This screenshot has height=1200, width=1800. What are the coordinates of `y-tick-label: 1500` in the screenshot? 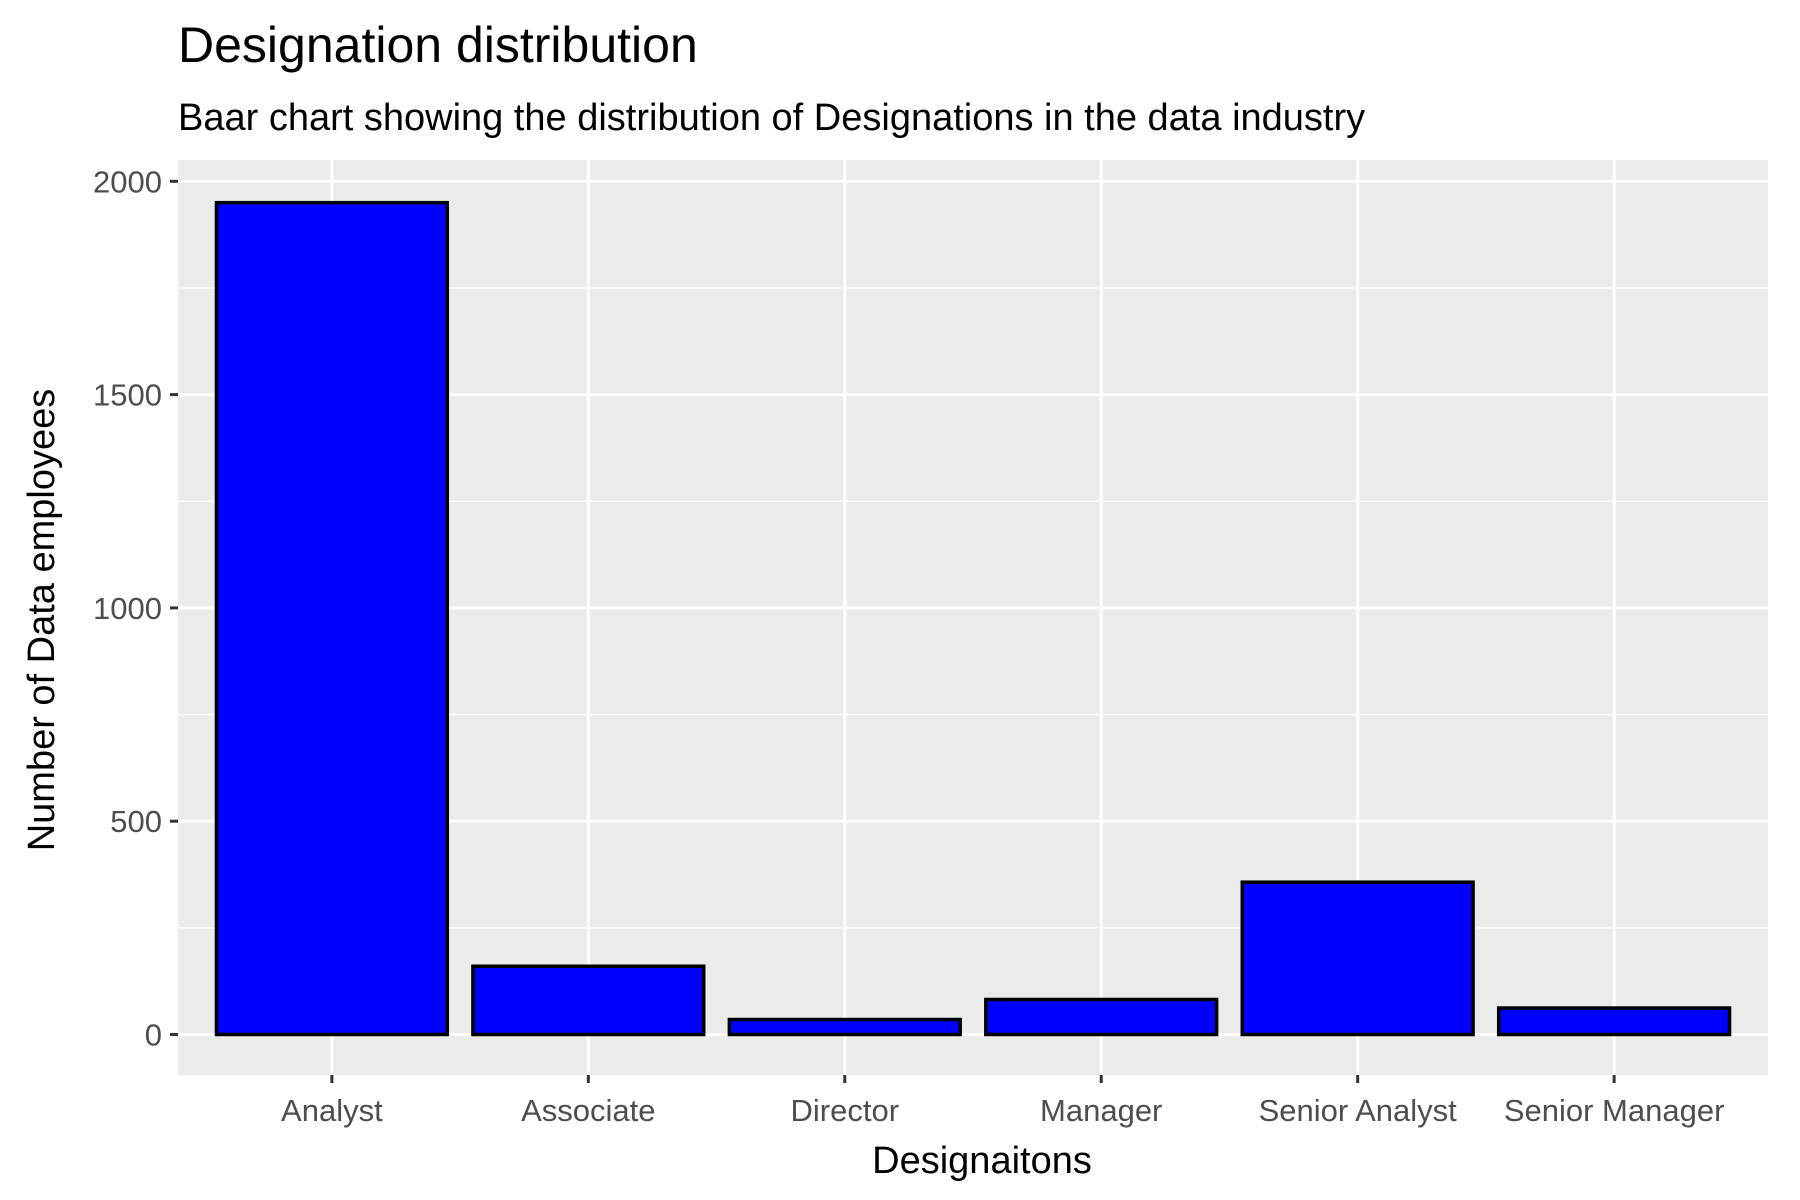 It's located at (127, 395).